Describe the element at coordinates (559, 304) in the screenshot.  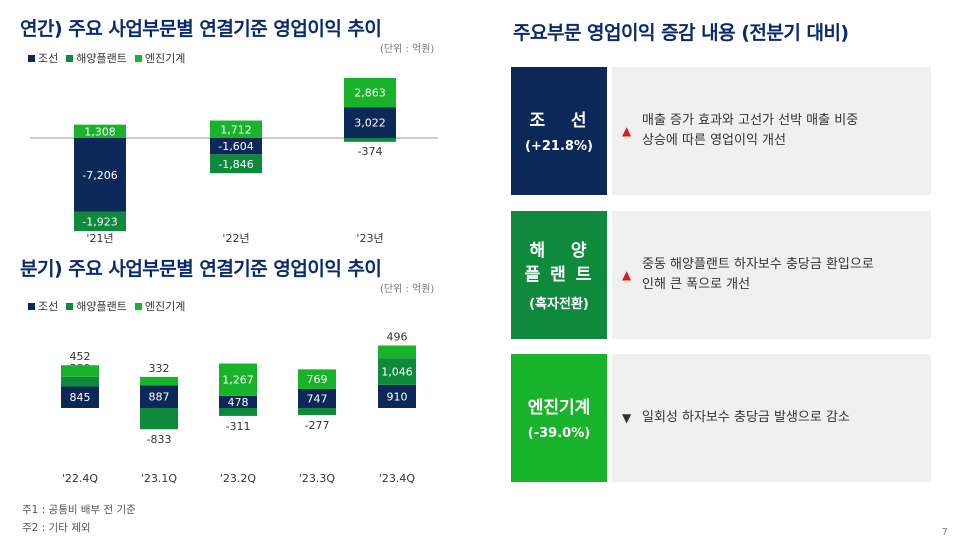
I see `segment-change-pct: (흑자전환)` at that location.